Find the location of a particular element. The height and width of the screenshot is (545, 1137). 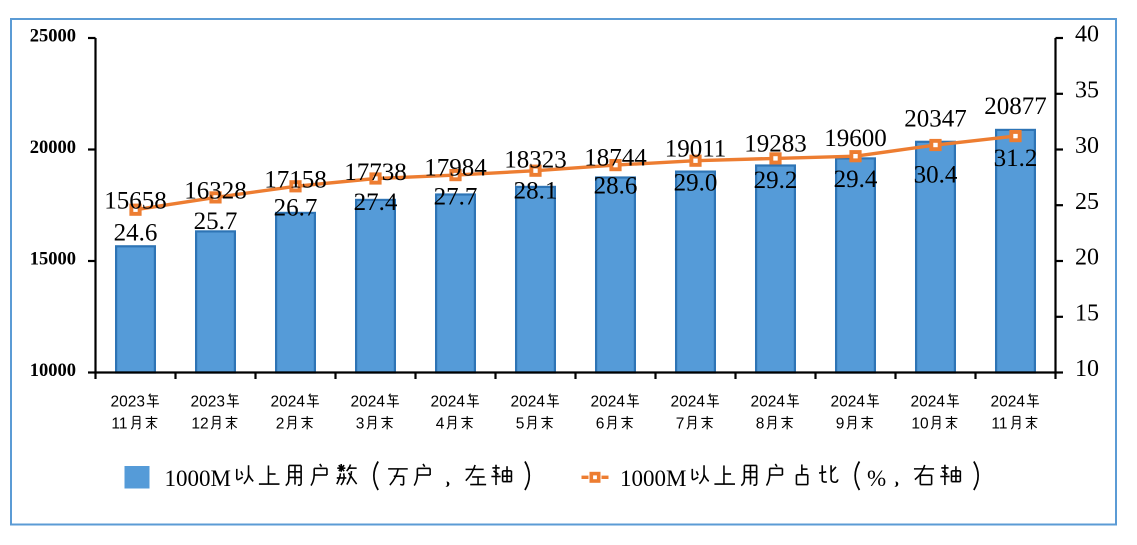

svg-text: 29.4 is located at coordinates (856, 179).